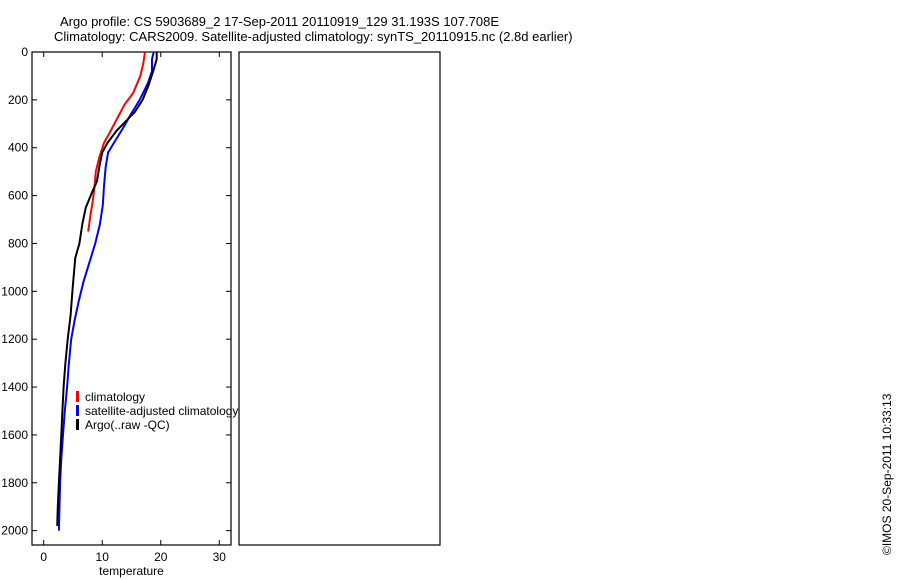 The width and height of the screenshot is (900, 580). What do you see at coordinates (18, 243) in the screenshot?
I see `y-tick-label: 800` at bounding box center [18, 243].